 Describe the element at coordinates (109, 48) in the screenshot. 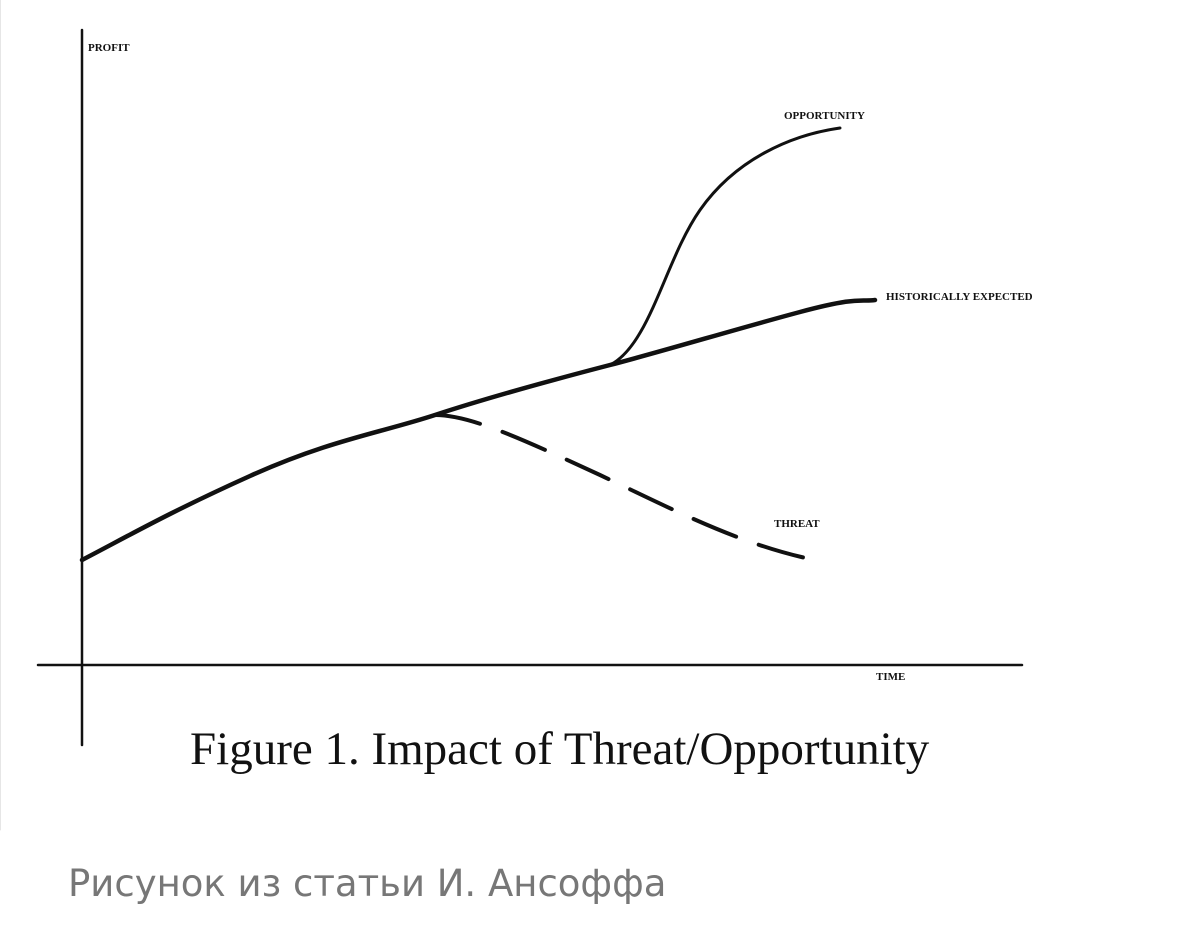

I see `y-axis-label: PROFIT` at that location.